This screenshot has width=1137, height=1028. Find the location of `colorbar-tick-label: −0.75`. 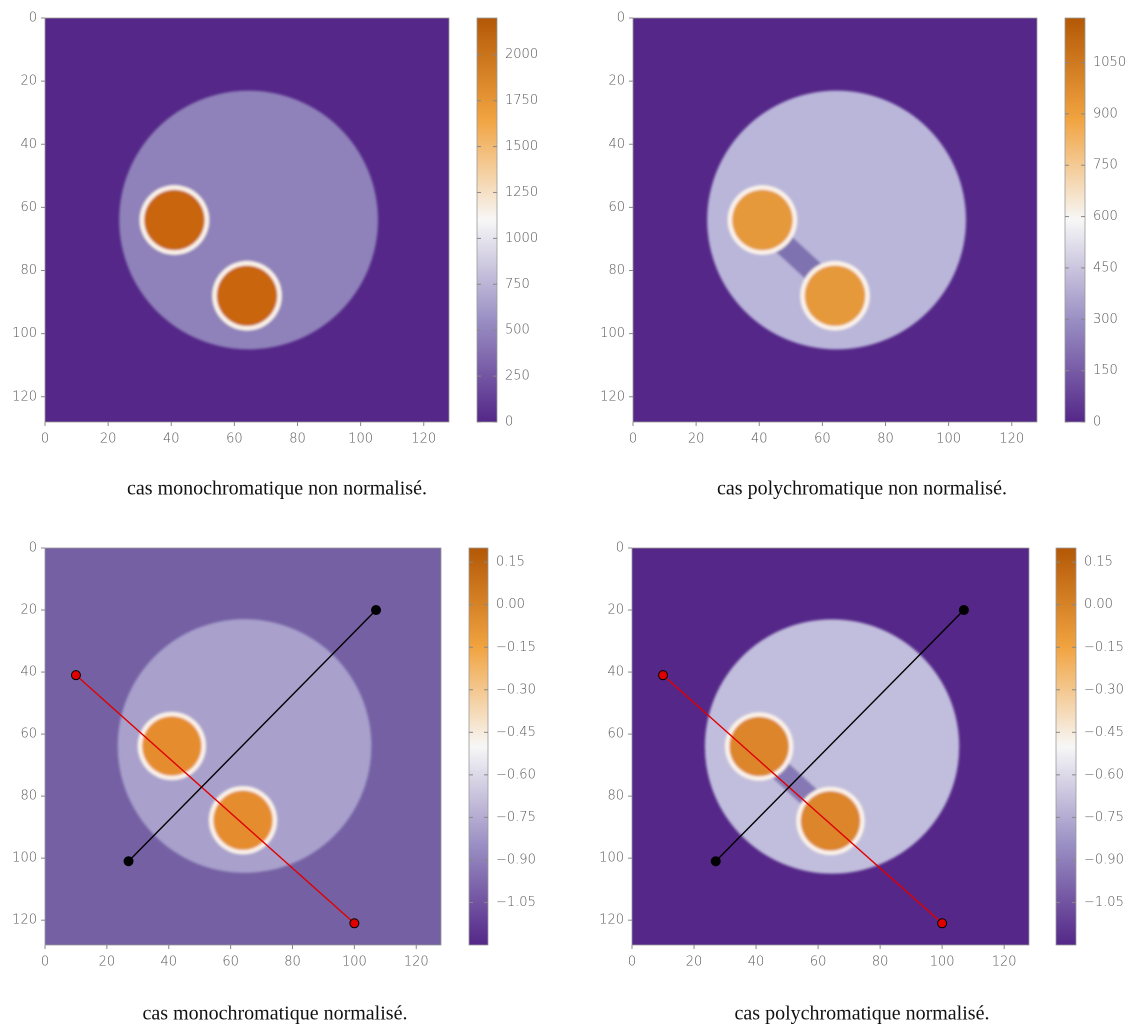

colorbar-tick-label: −0.75 is located at coordinates (516, 817).